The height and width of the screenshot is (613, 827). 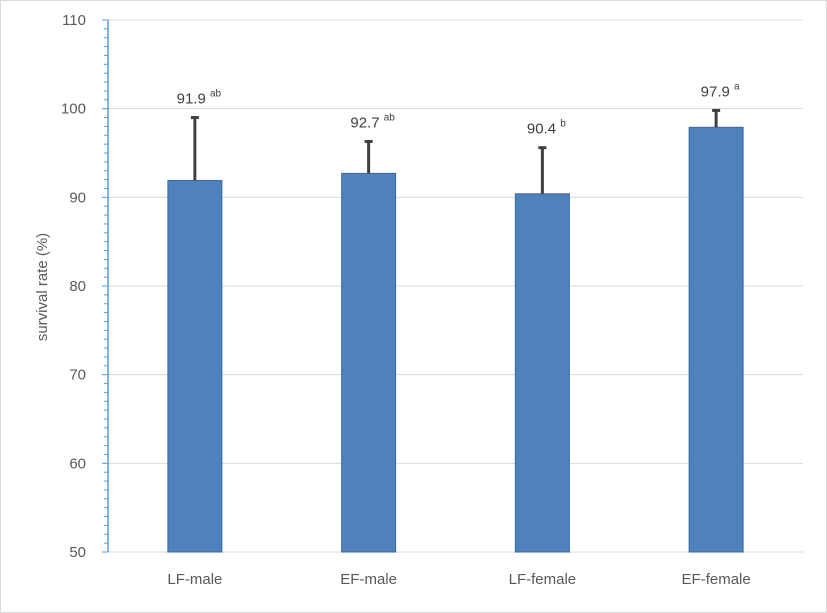 What do you see at coordinates (74, 20) in the screenshot?
I see `y-tick-label: 110` at bounding box center [74, 20].